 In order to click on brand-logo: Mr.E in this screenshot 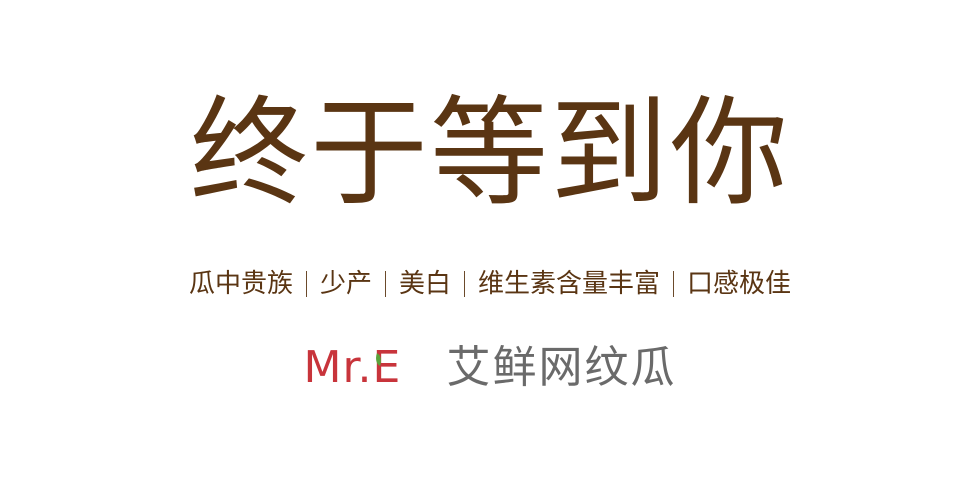, I will do `click(353, 368)`.